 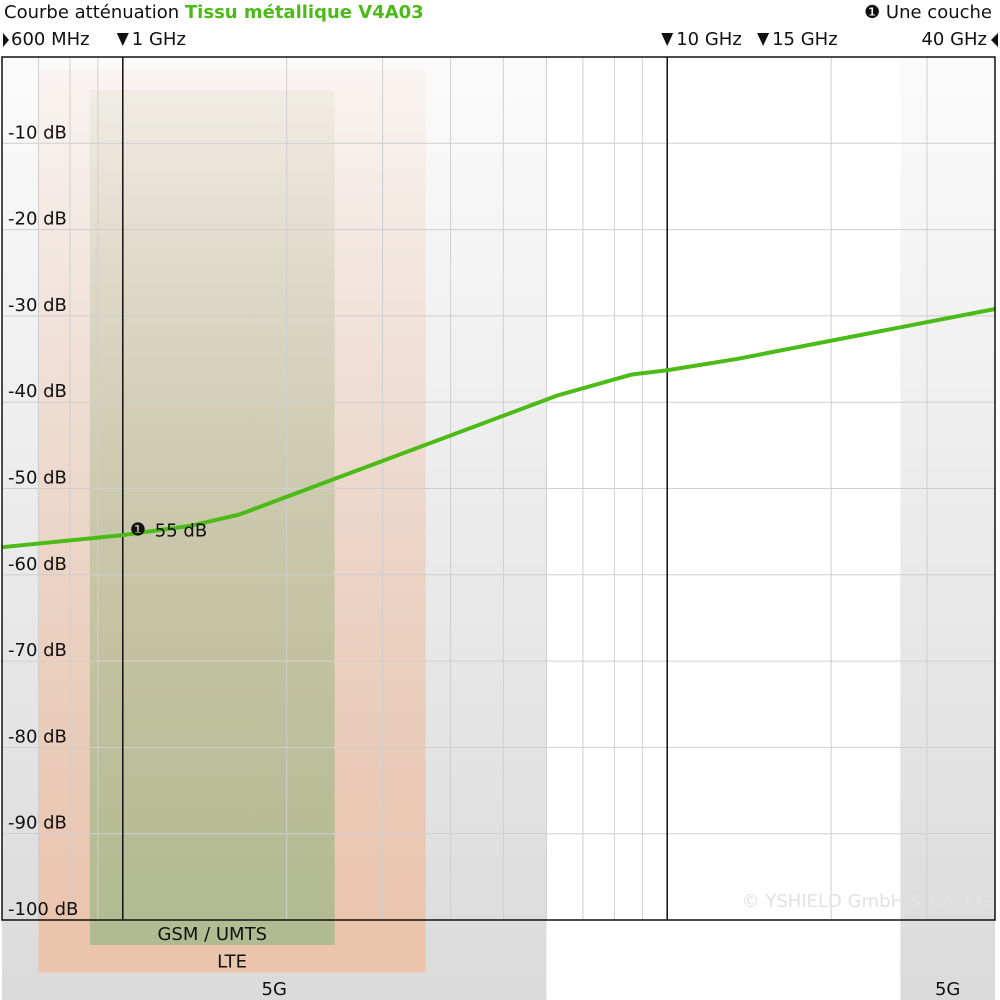 What do you see at coordinates (159, 39) in the screenshot?
I see `x-tick-label: 1 GHz` at bounding box center [159, 39].